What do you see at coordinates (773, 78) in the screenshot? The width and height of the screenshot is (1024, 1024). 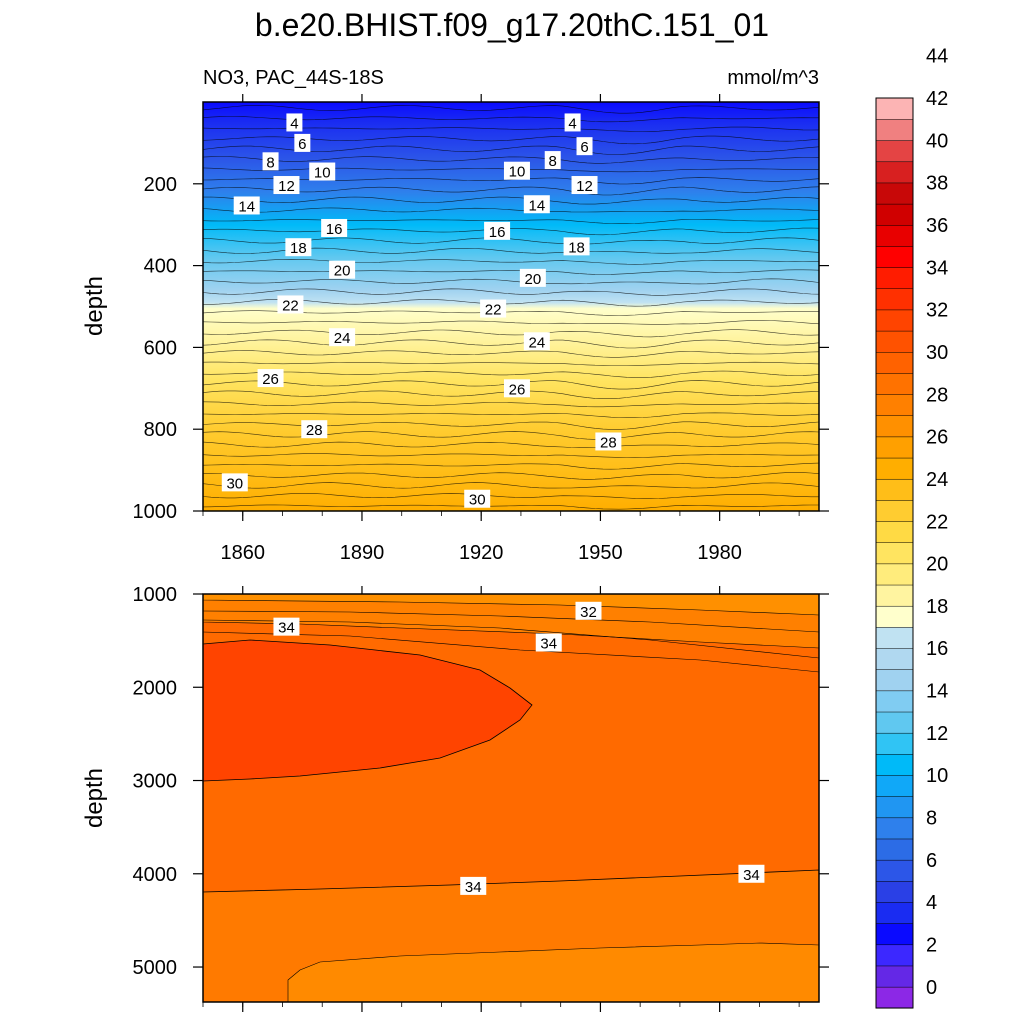 I see `chart-units: mmol/m^3` at bounding box center [773, 78].